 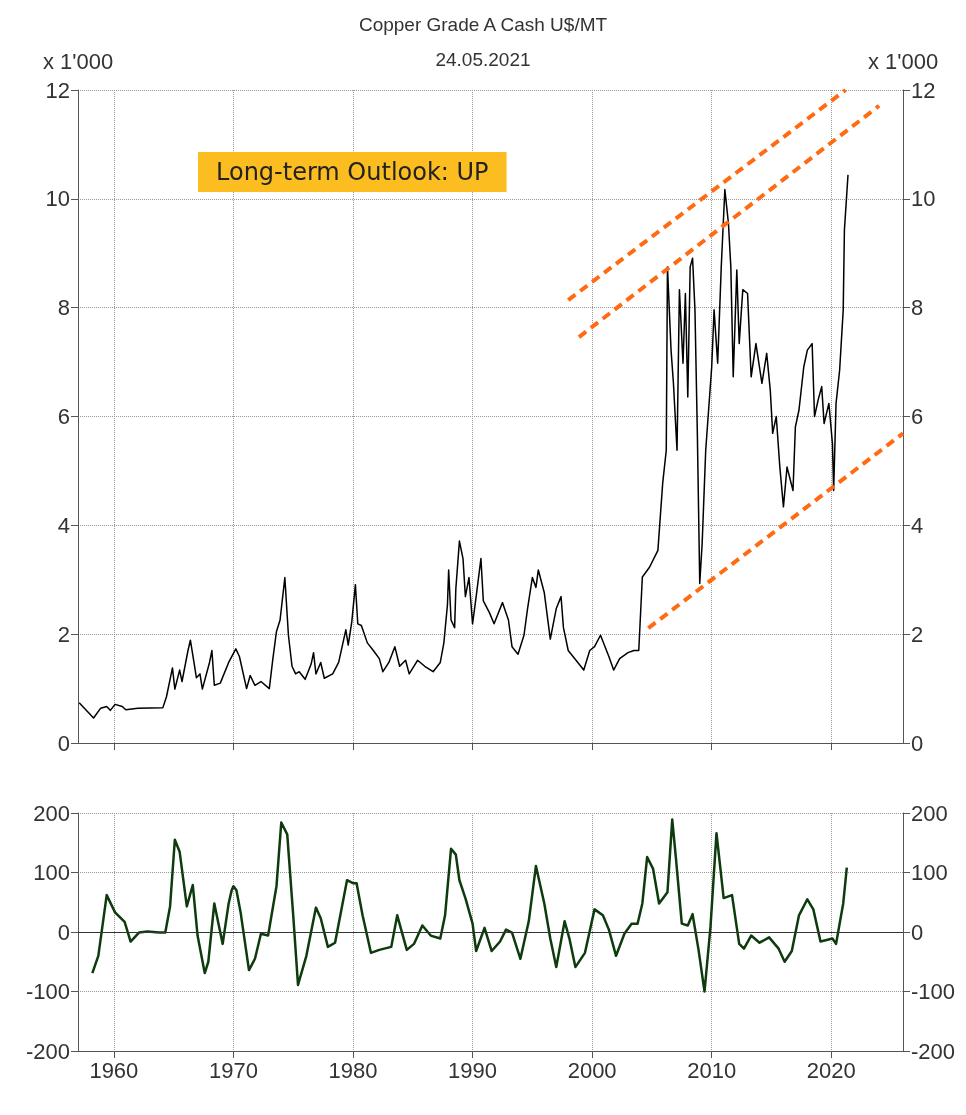 I want to click on x-tick-label: 1980, so click(x=353, y=1070).